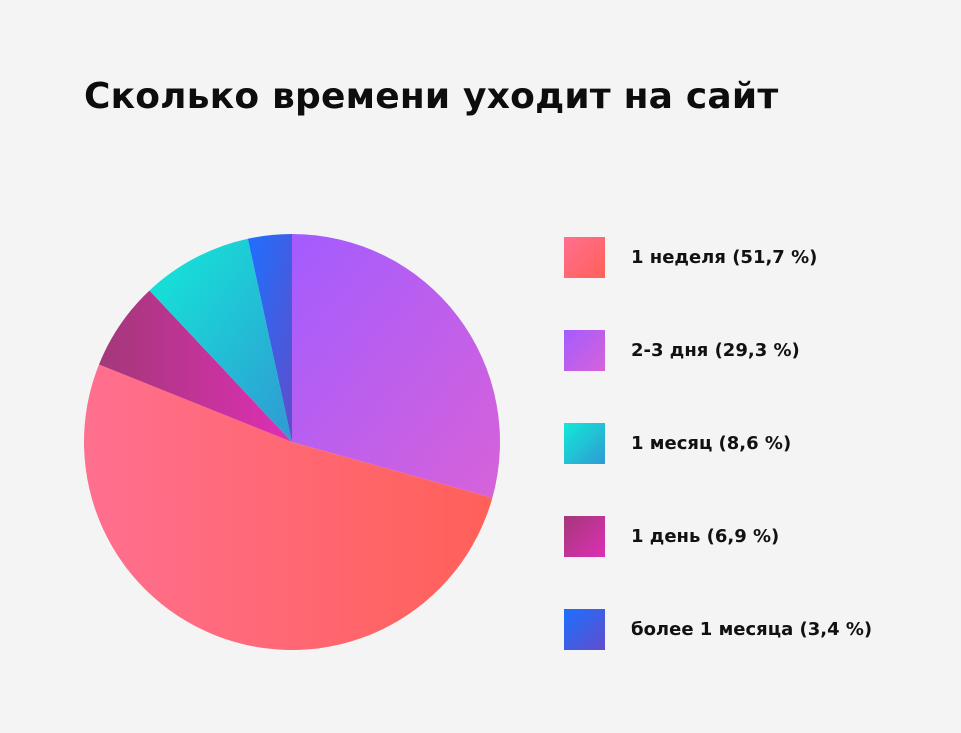 The width and height of the screenshot is (961, 733). Describe the element at coordinates (584, 629) in the screenshot. I see `legend-swatch-over-1-month` at that location.